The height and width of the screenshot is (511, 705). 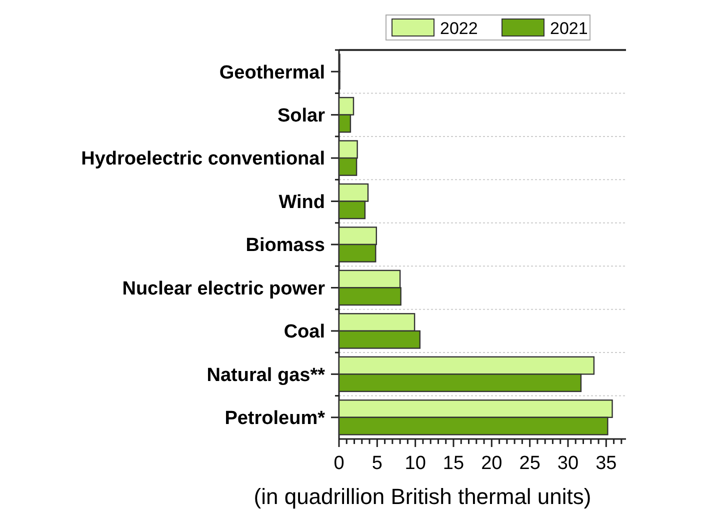 I want to click on x-tick-label: 25, so click(x=529, y=463).